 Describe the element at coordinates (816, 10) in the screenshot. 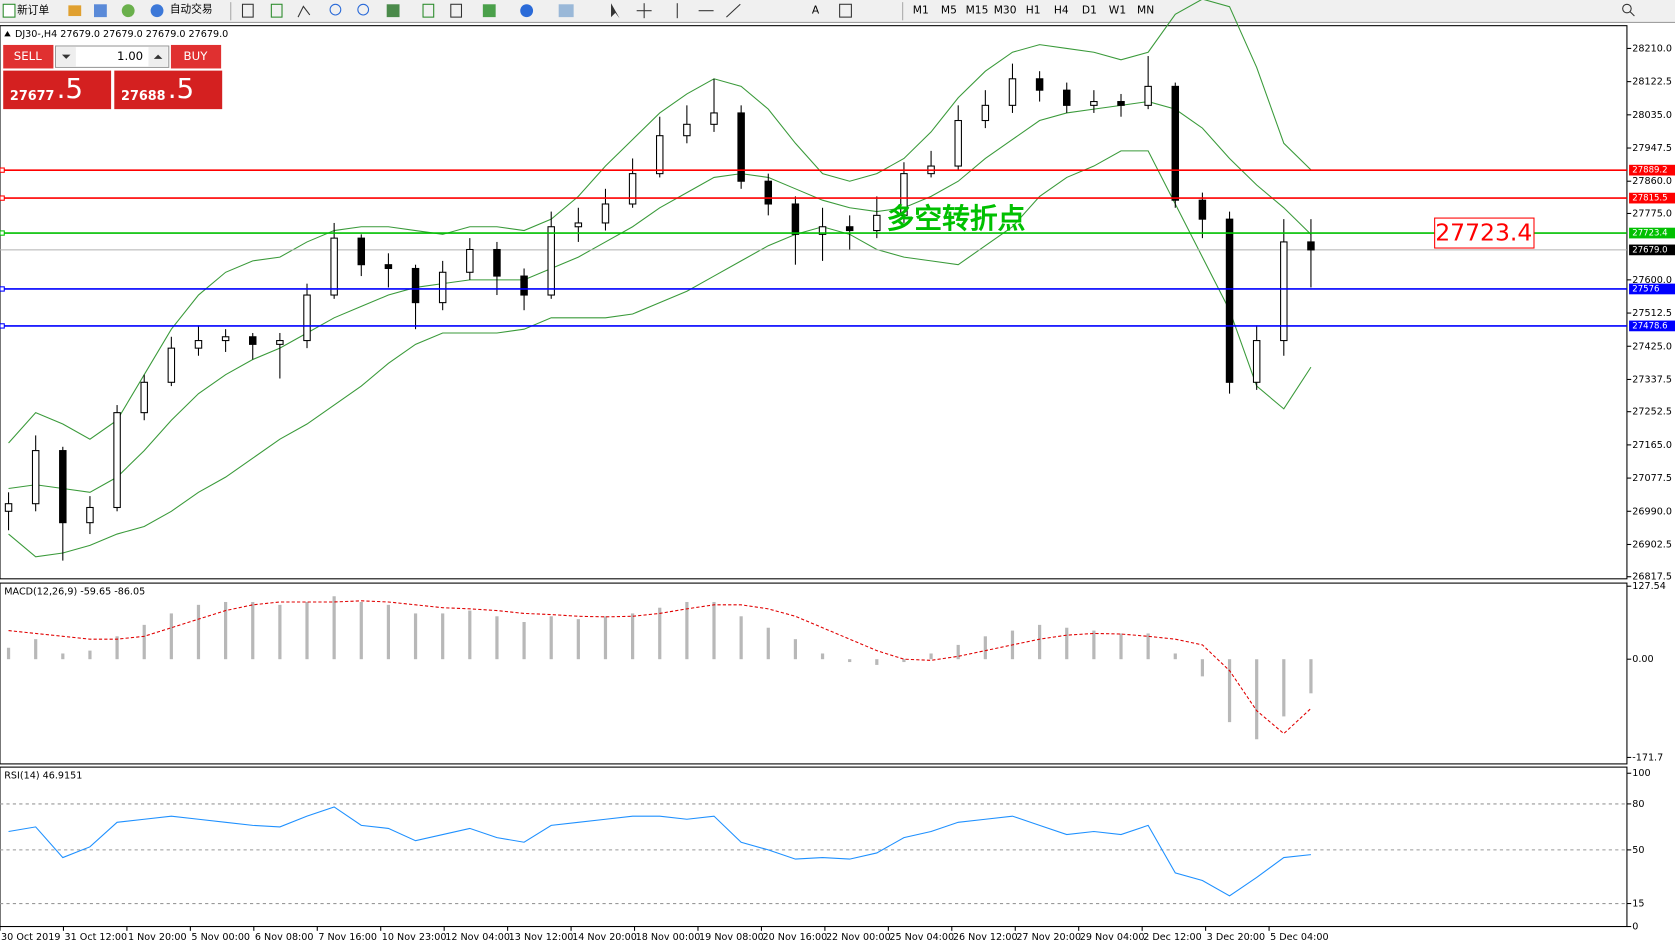

I see `svg-text: A` at that location.